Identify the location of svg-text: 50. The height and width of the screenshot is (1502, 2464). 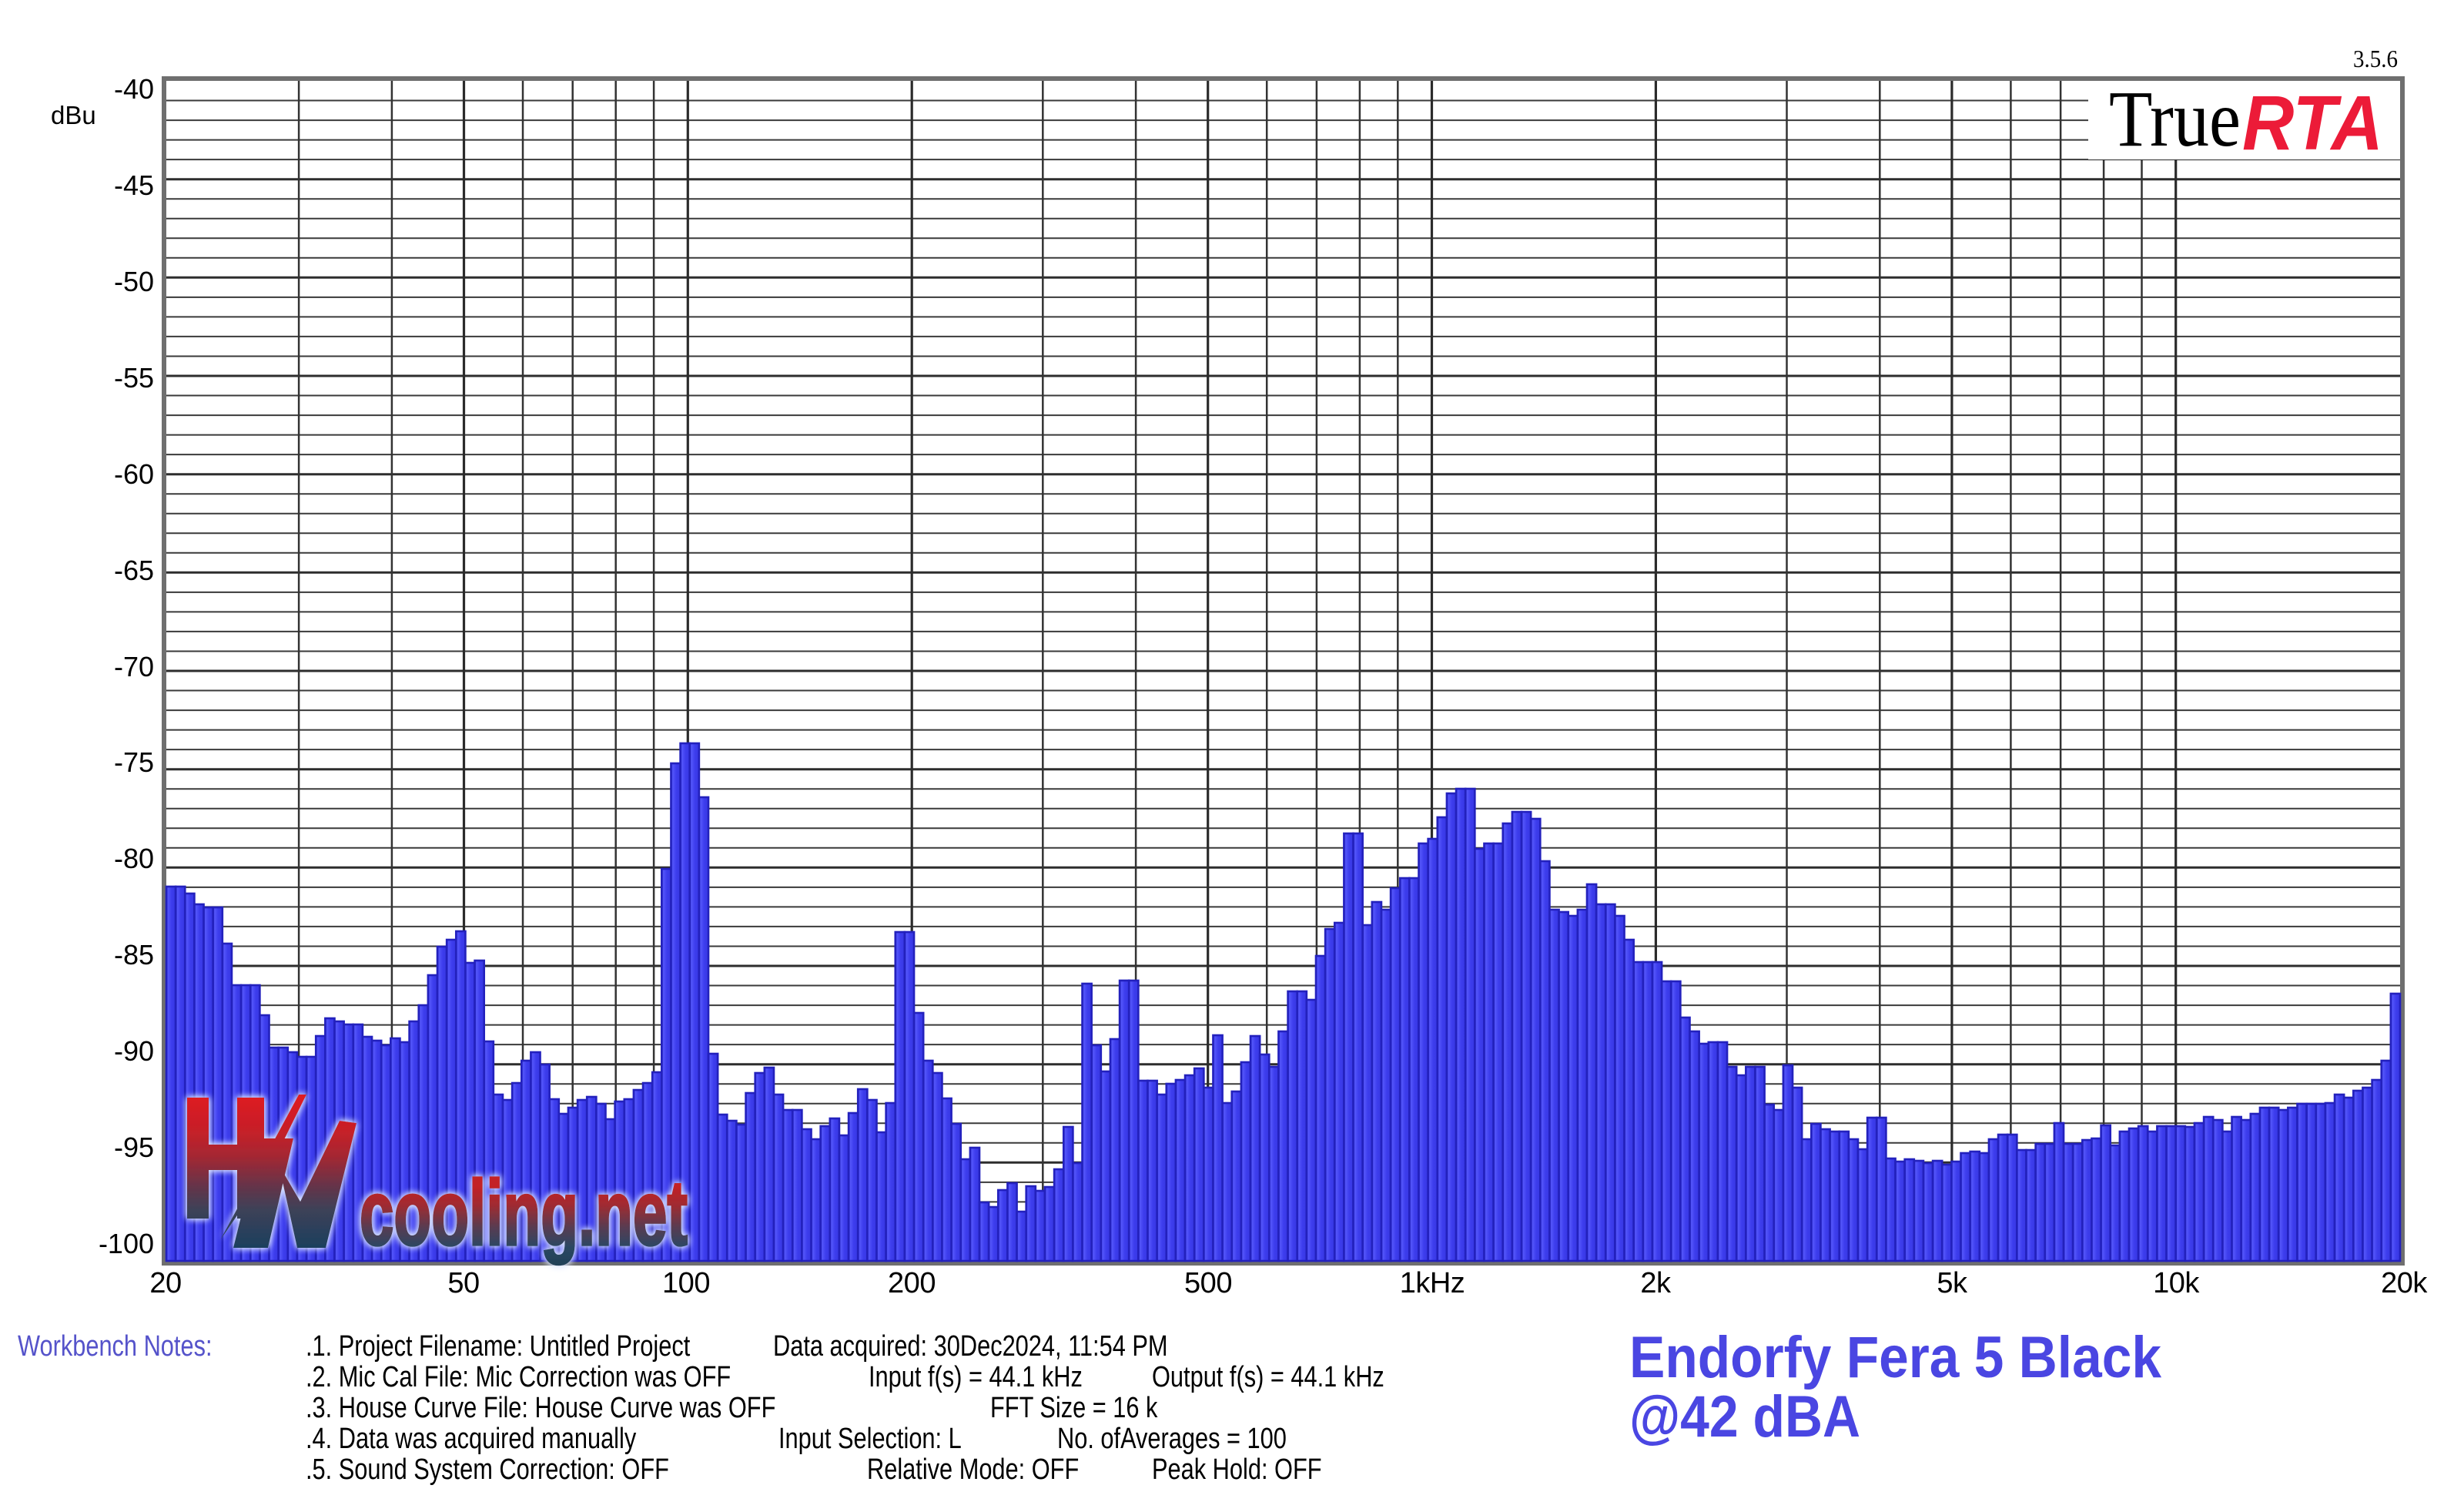
(463, 1283).